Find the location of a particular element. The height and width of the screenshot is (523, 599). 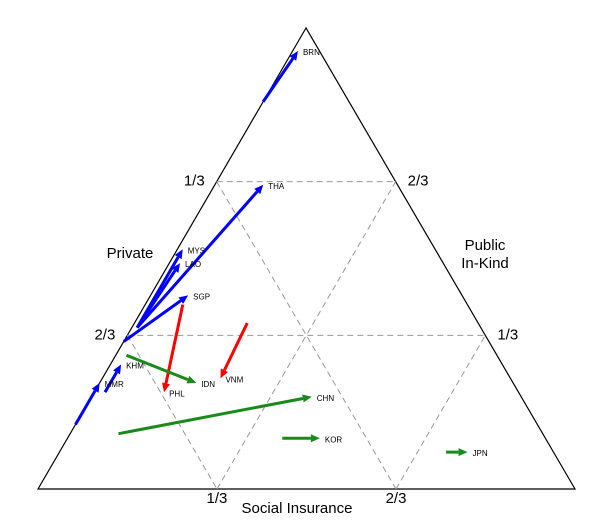

arrow: CHN is located at coordinates (226, 415).